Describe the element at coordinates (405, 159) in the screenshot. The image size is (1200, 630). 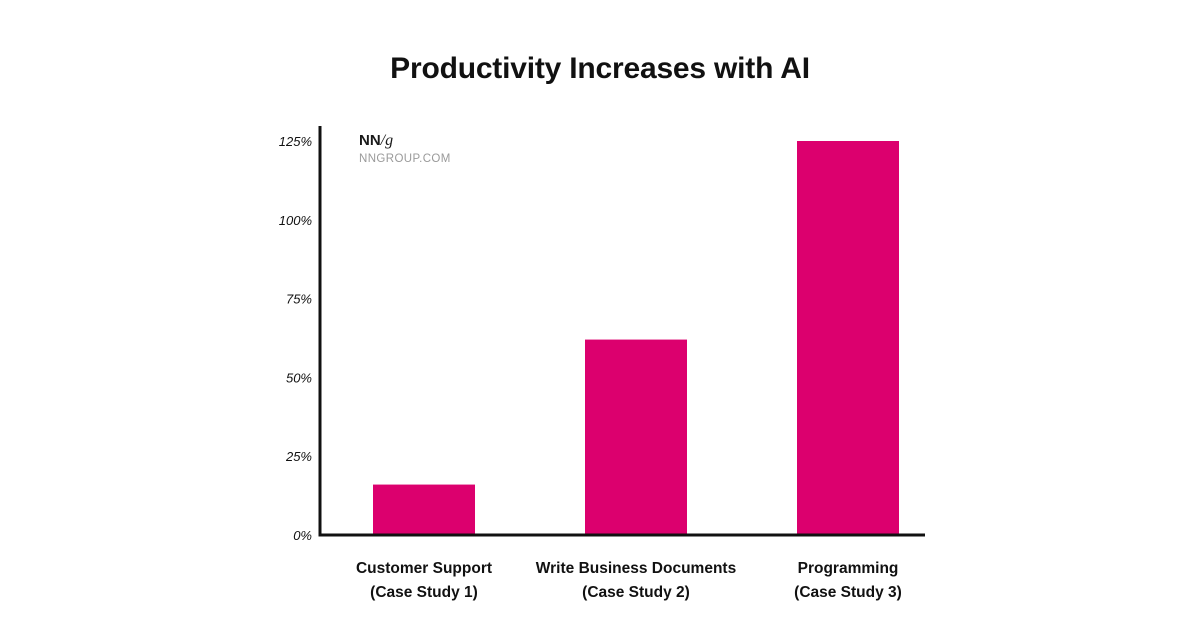
I see `logo-url: NNGROUP.COM` at that location.